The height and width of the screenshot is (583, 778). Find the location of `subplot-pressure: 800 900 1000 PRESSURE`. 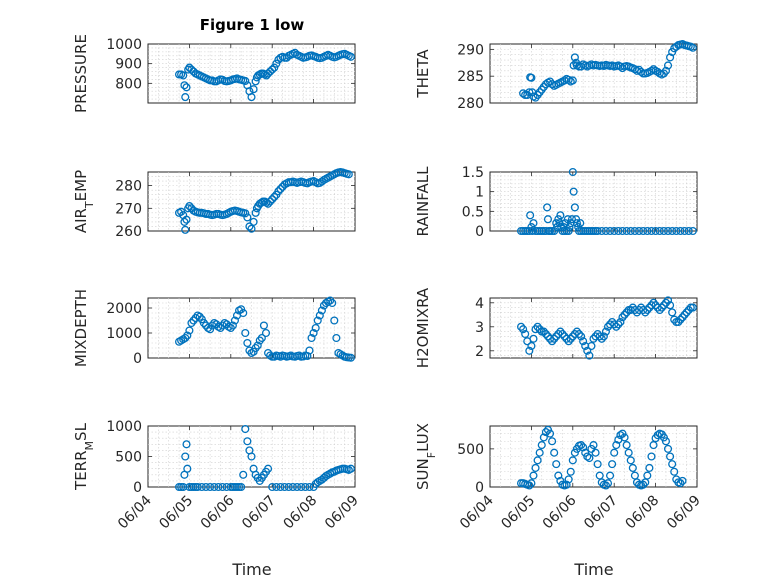

subplot-pressure: 800 900 1000 PRESSURE is located at coordinates (214, 73).